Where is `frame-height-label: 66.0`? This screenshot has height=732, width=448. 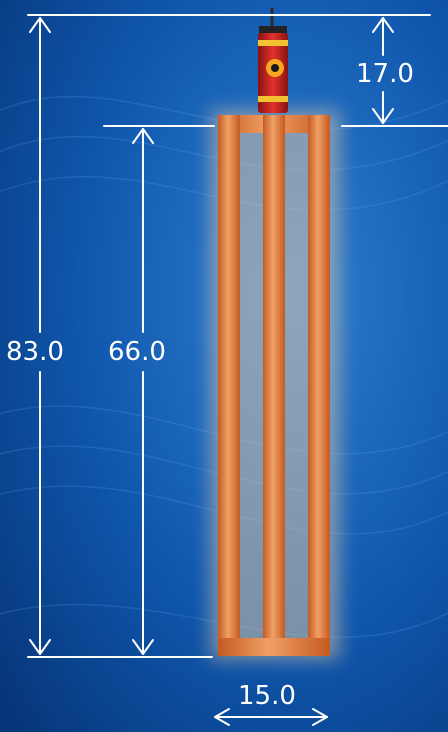 frame-height-label: 66.0 is located at coordinates (137, 352).